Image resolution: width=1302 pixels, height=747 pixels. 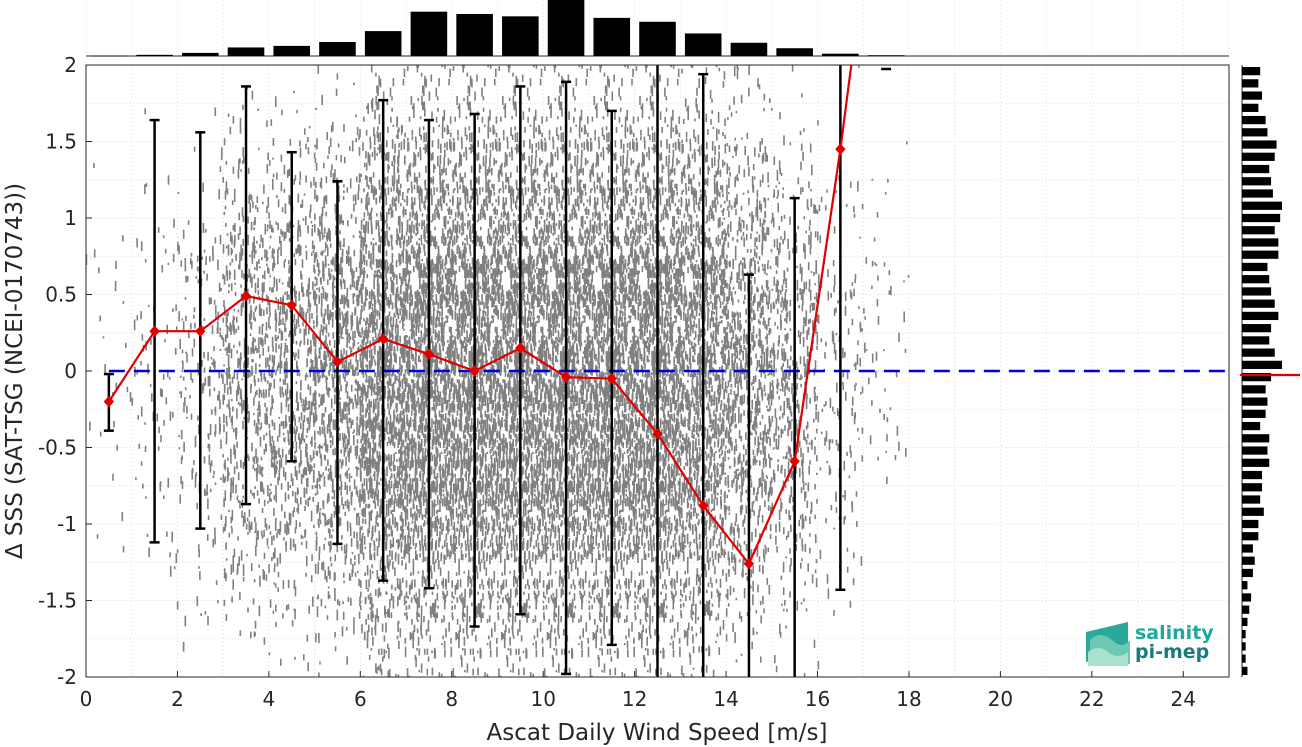 What do you see at coordinates (1000, 699) in the screenshot?
I see `x-tick-label: 20` at bounding box center [1000, 699].